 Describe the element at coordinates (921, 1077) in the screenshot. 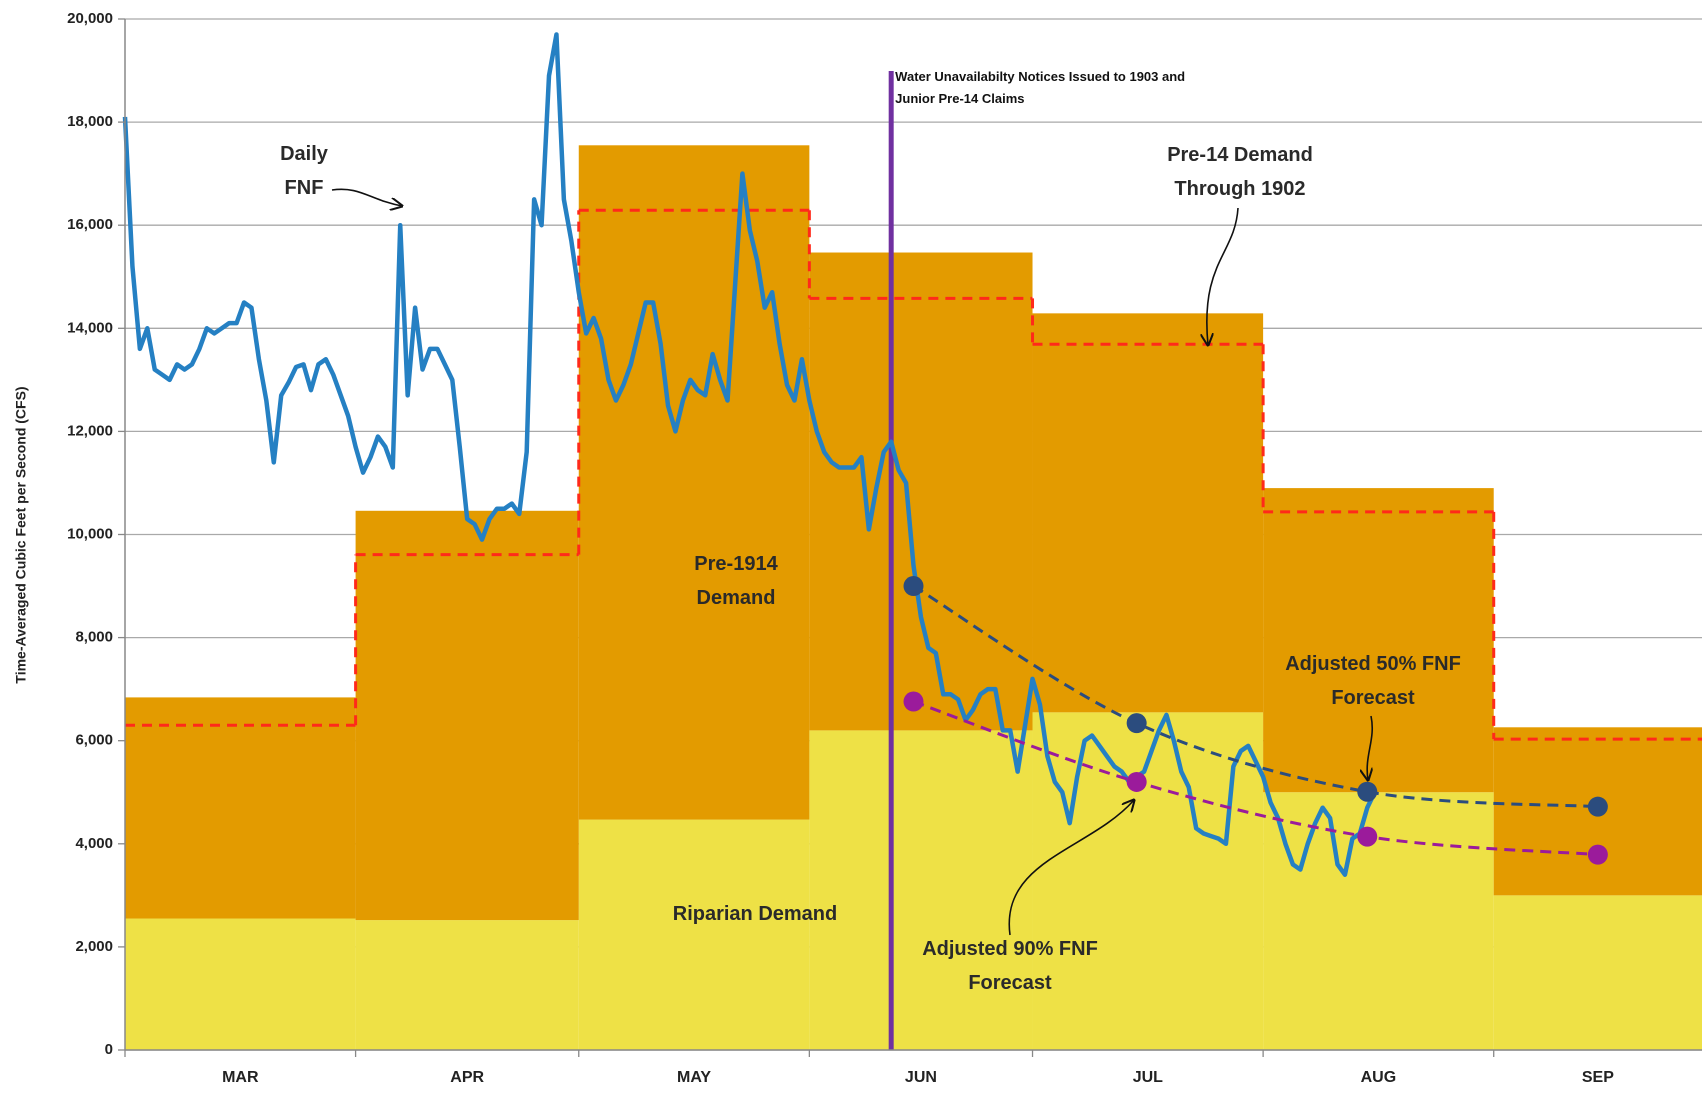

I see `x-tick-label: JUN` at that location.